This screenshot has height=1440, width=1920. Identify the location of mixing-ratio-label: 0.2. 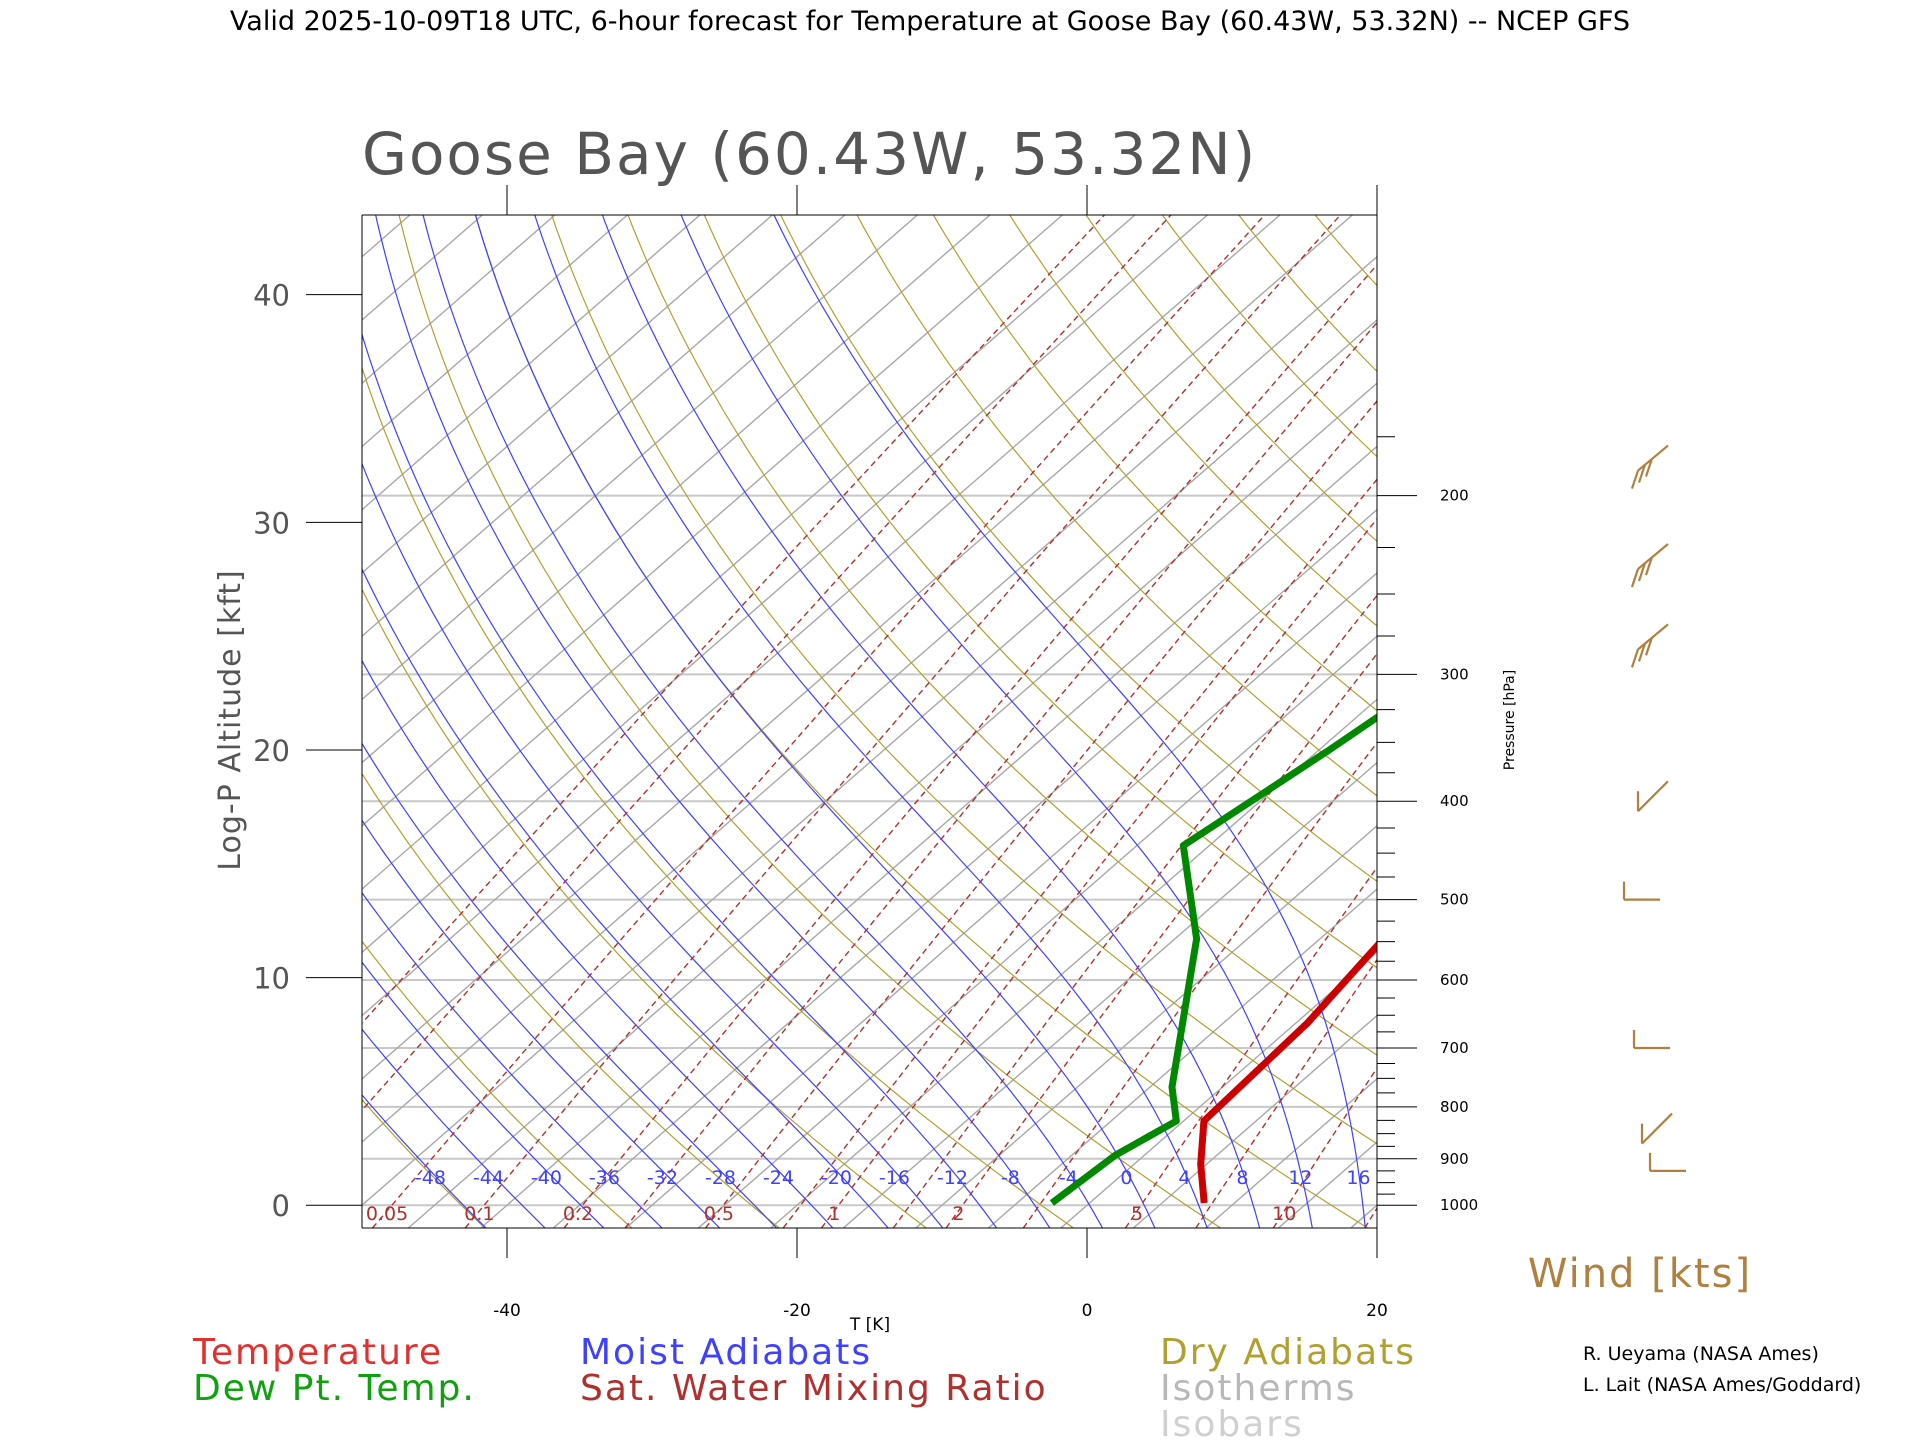
(578, 1214).